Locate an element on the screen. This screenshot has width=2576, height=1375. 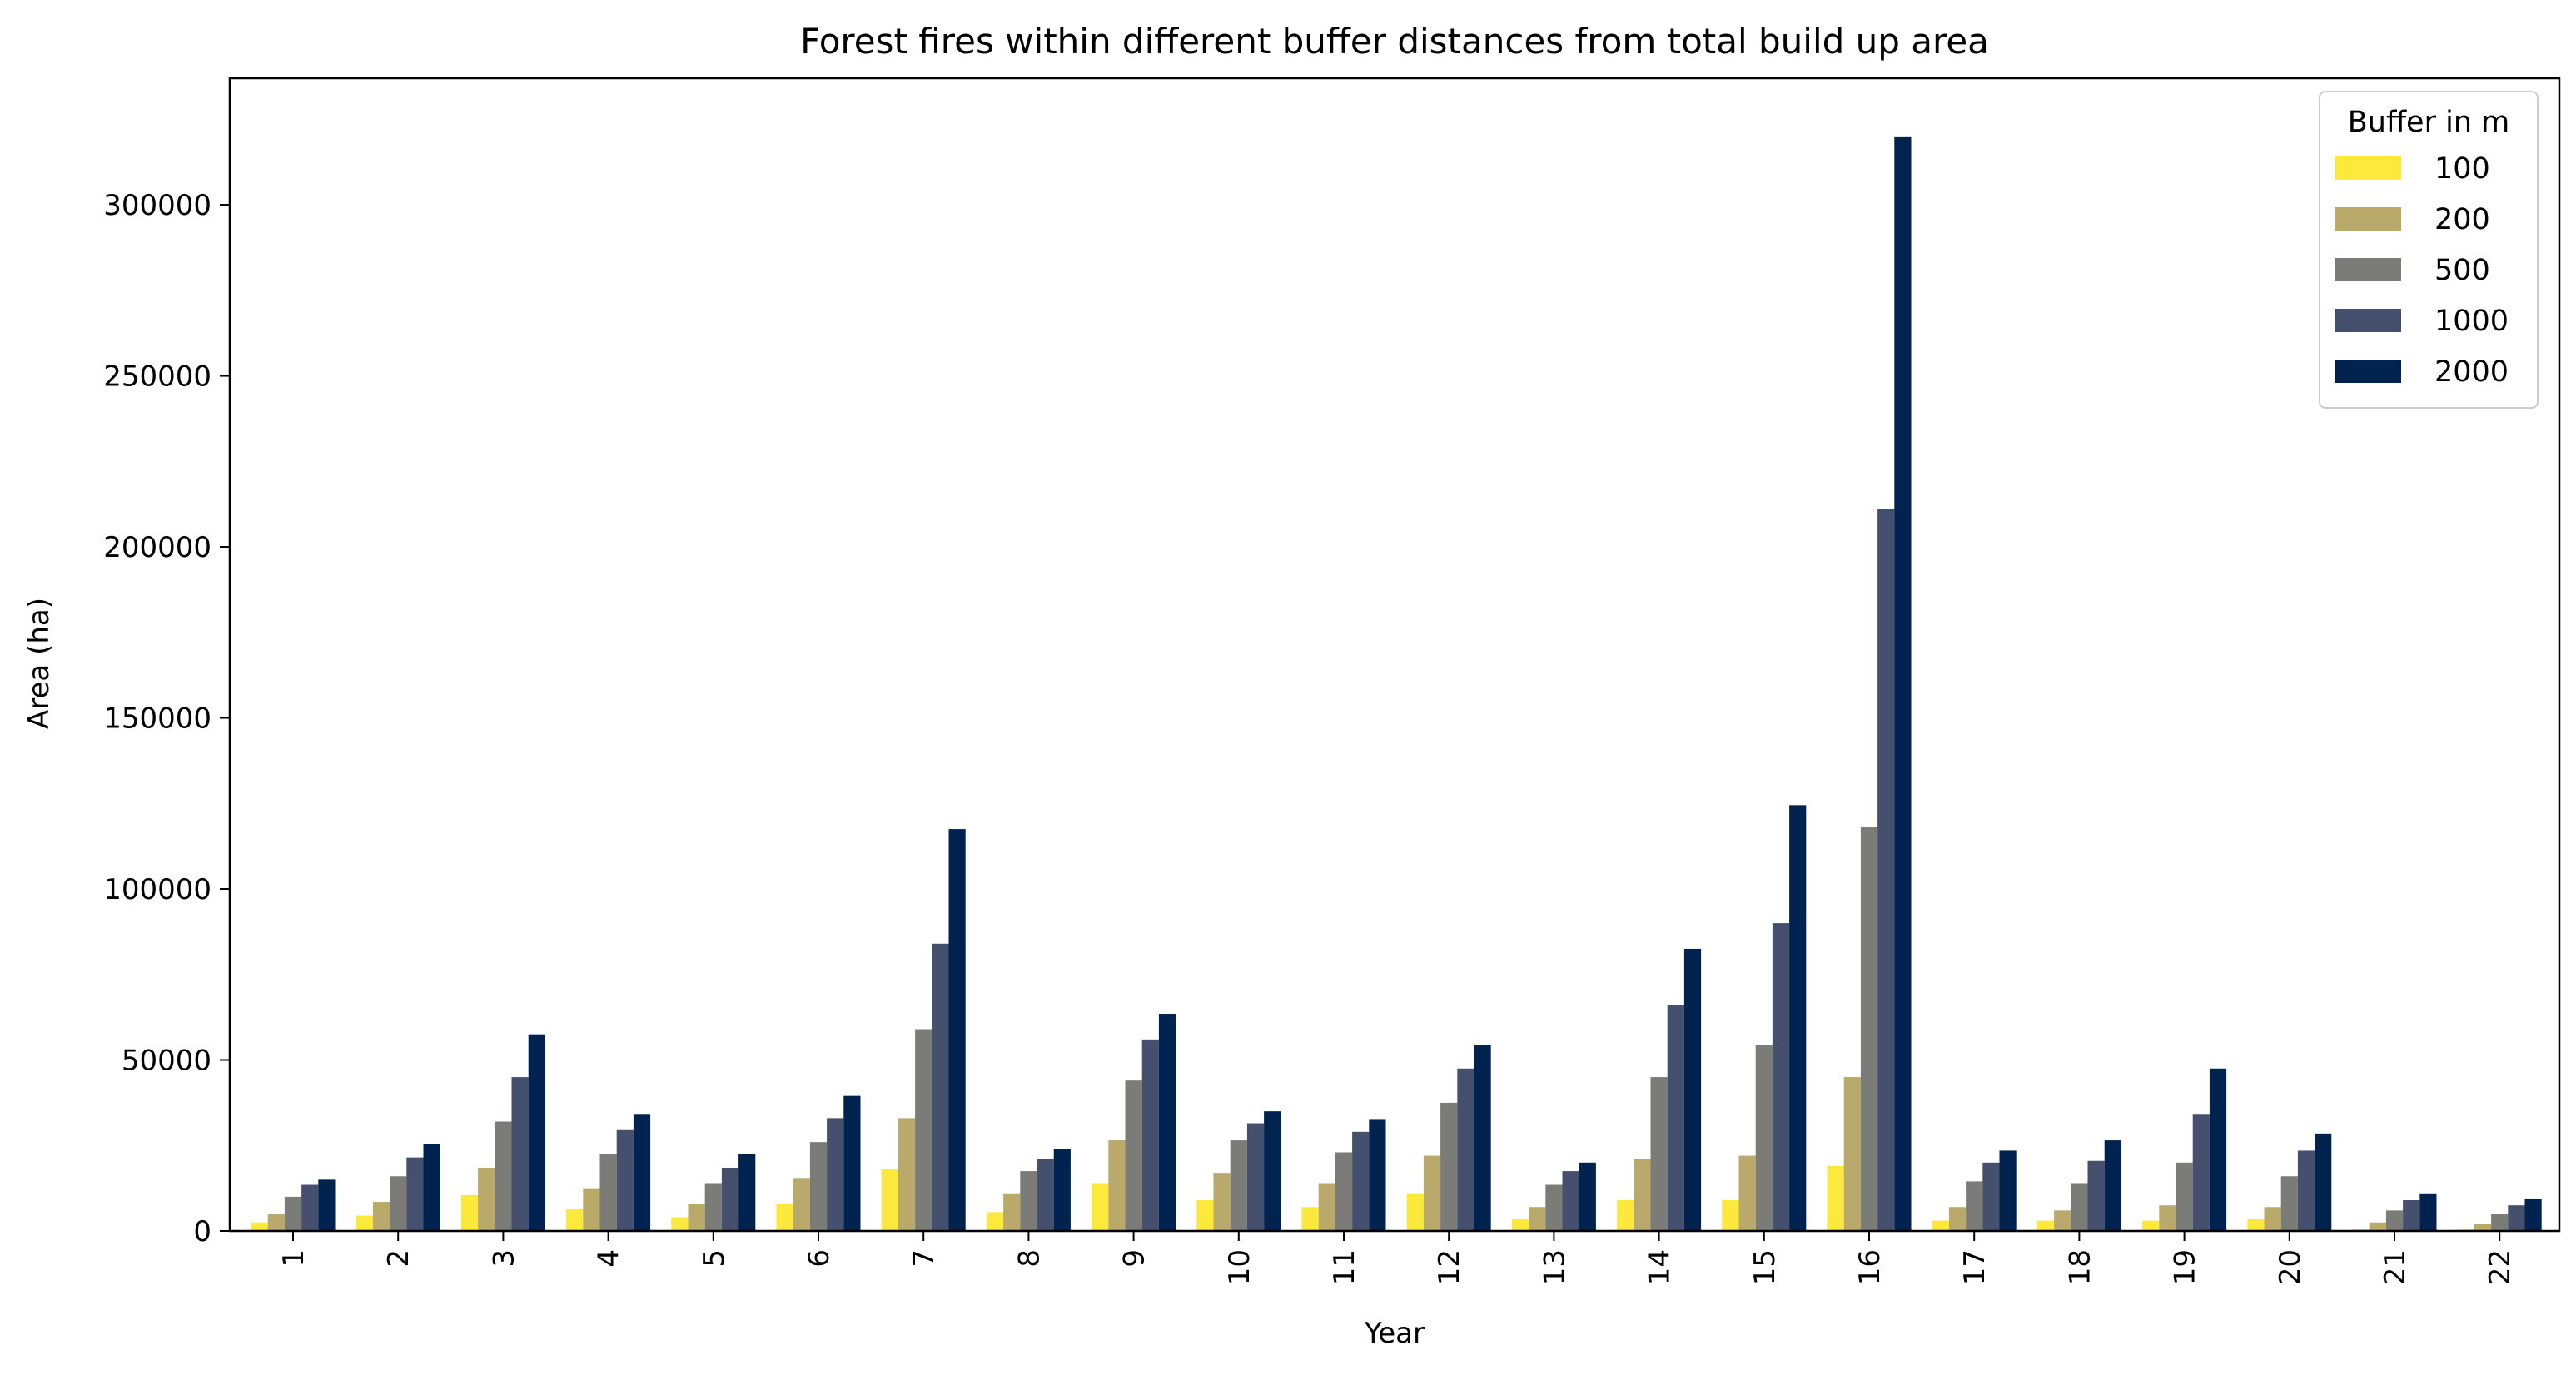
y-axis-ticks: 0 50000 100000 150000 200000 250000 300000 is located at coordinates (166, 718).